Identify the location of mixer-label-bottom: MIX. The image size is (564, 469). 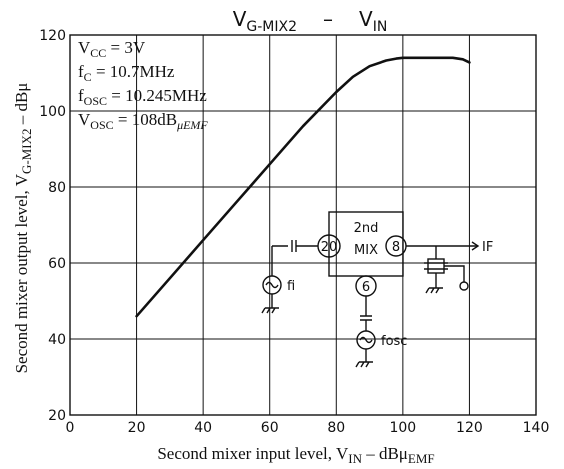
(366, 250).